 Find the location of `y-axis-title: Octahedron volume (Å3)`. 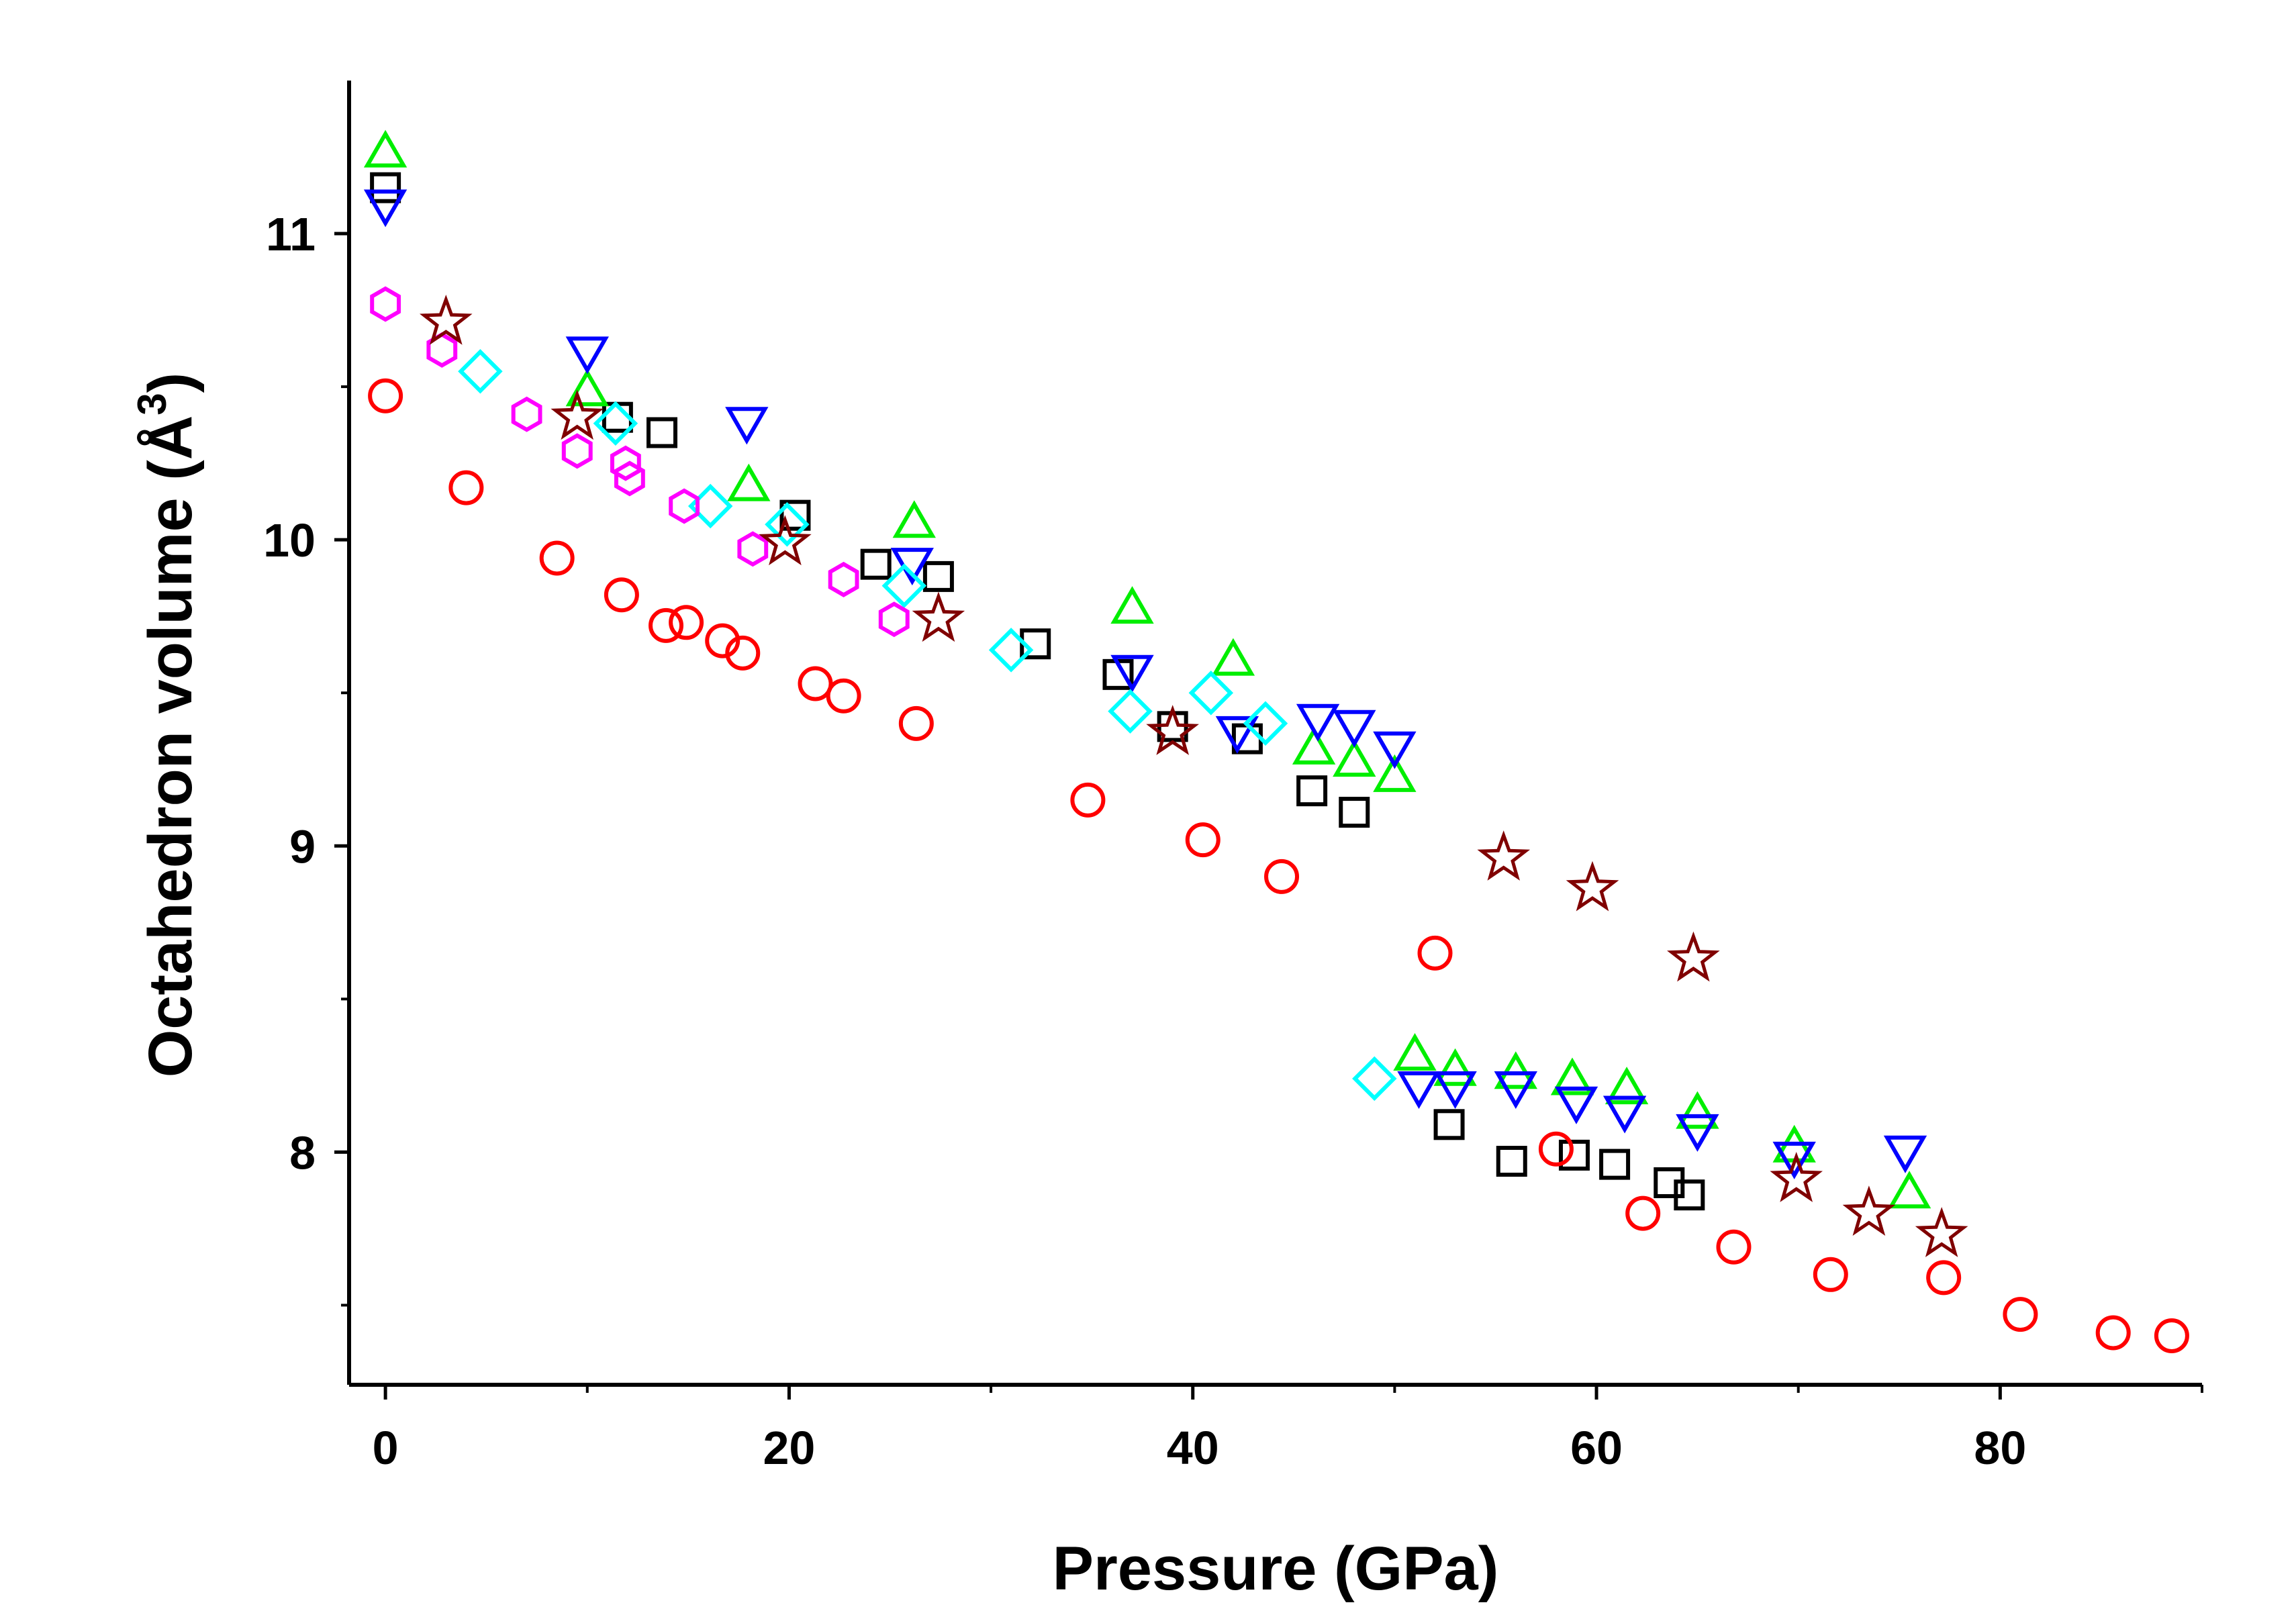

y-axis-title: Octahedron volume (Å3) is located at coordinates (168, 725).